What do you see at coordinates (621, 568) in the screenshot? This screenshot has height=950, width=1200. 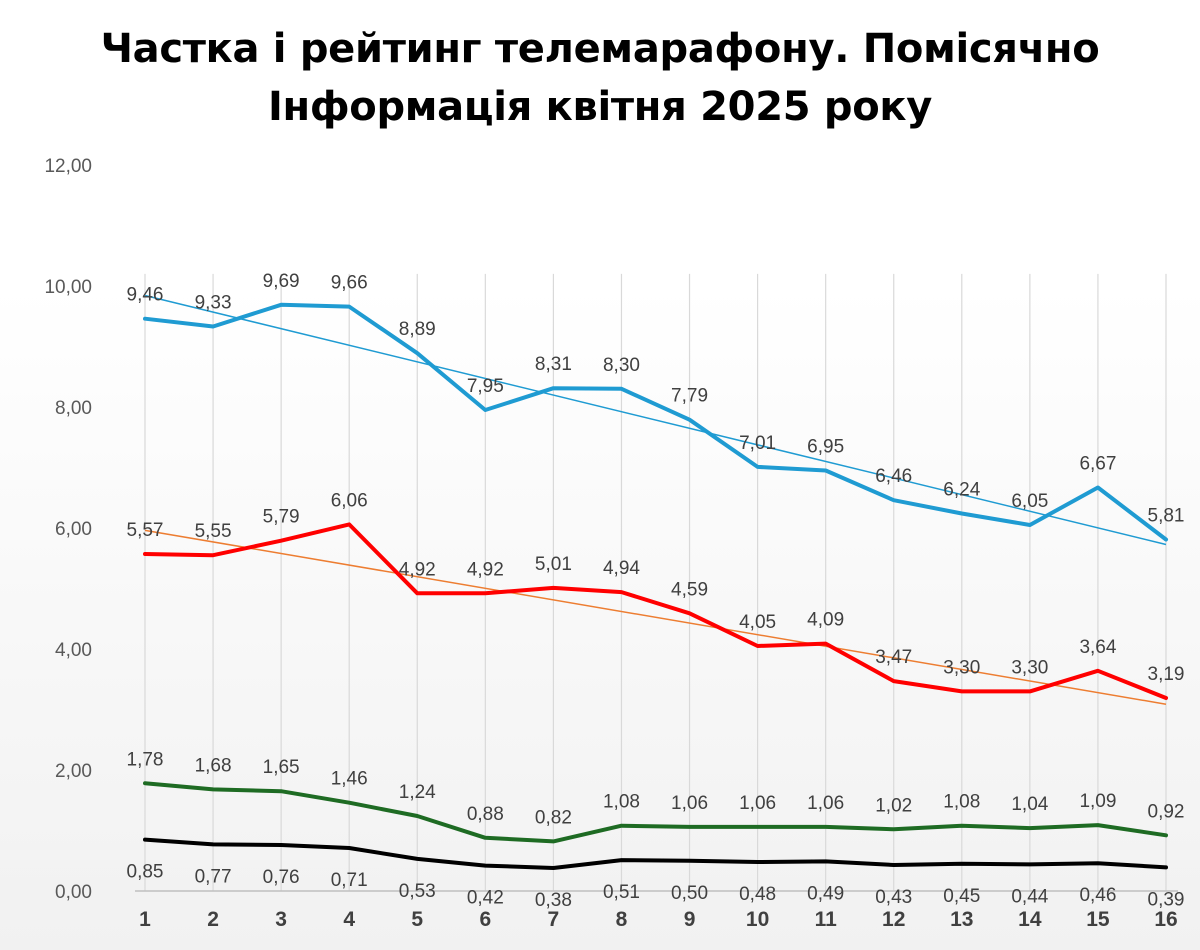 I see `data-label: 4,94` at bounding box center [621, 568].